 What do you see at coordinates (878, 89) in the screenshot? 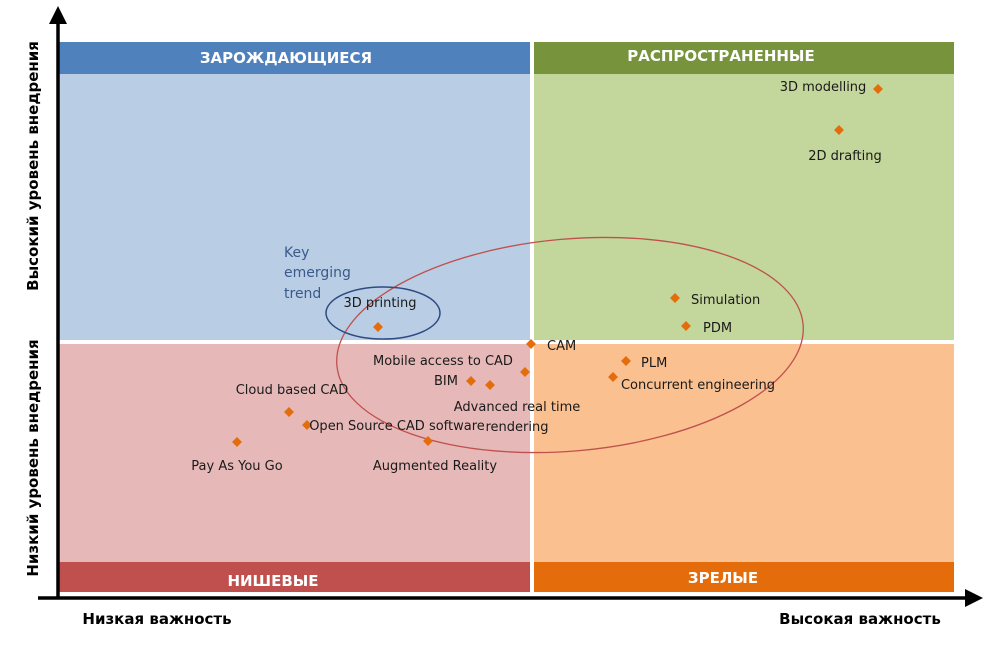
I see `point-marker-3d-modelling` at bounding box center [878, 89].